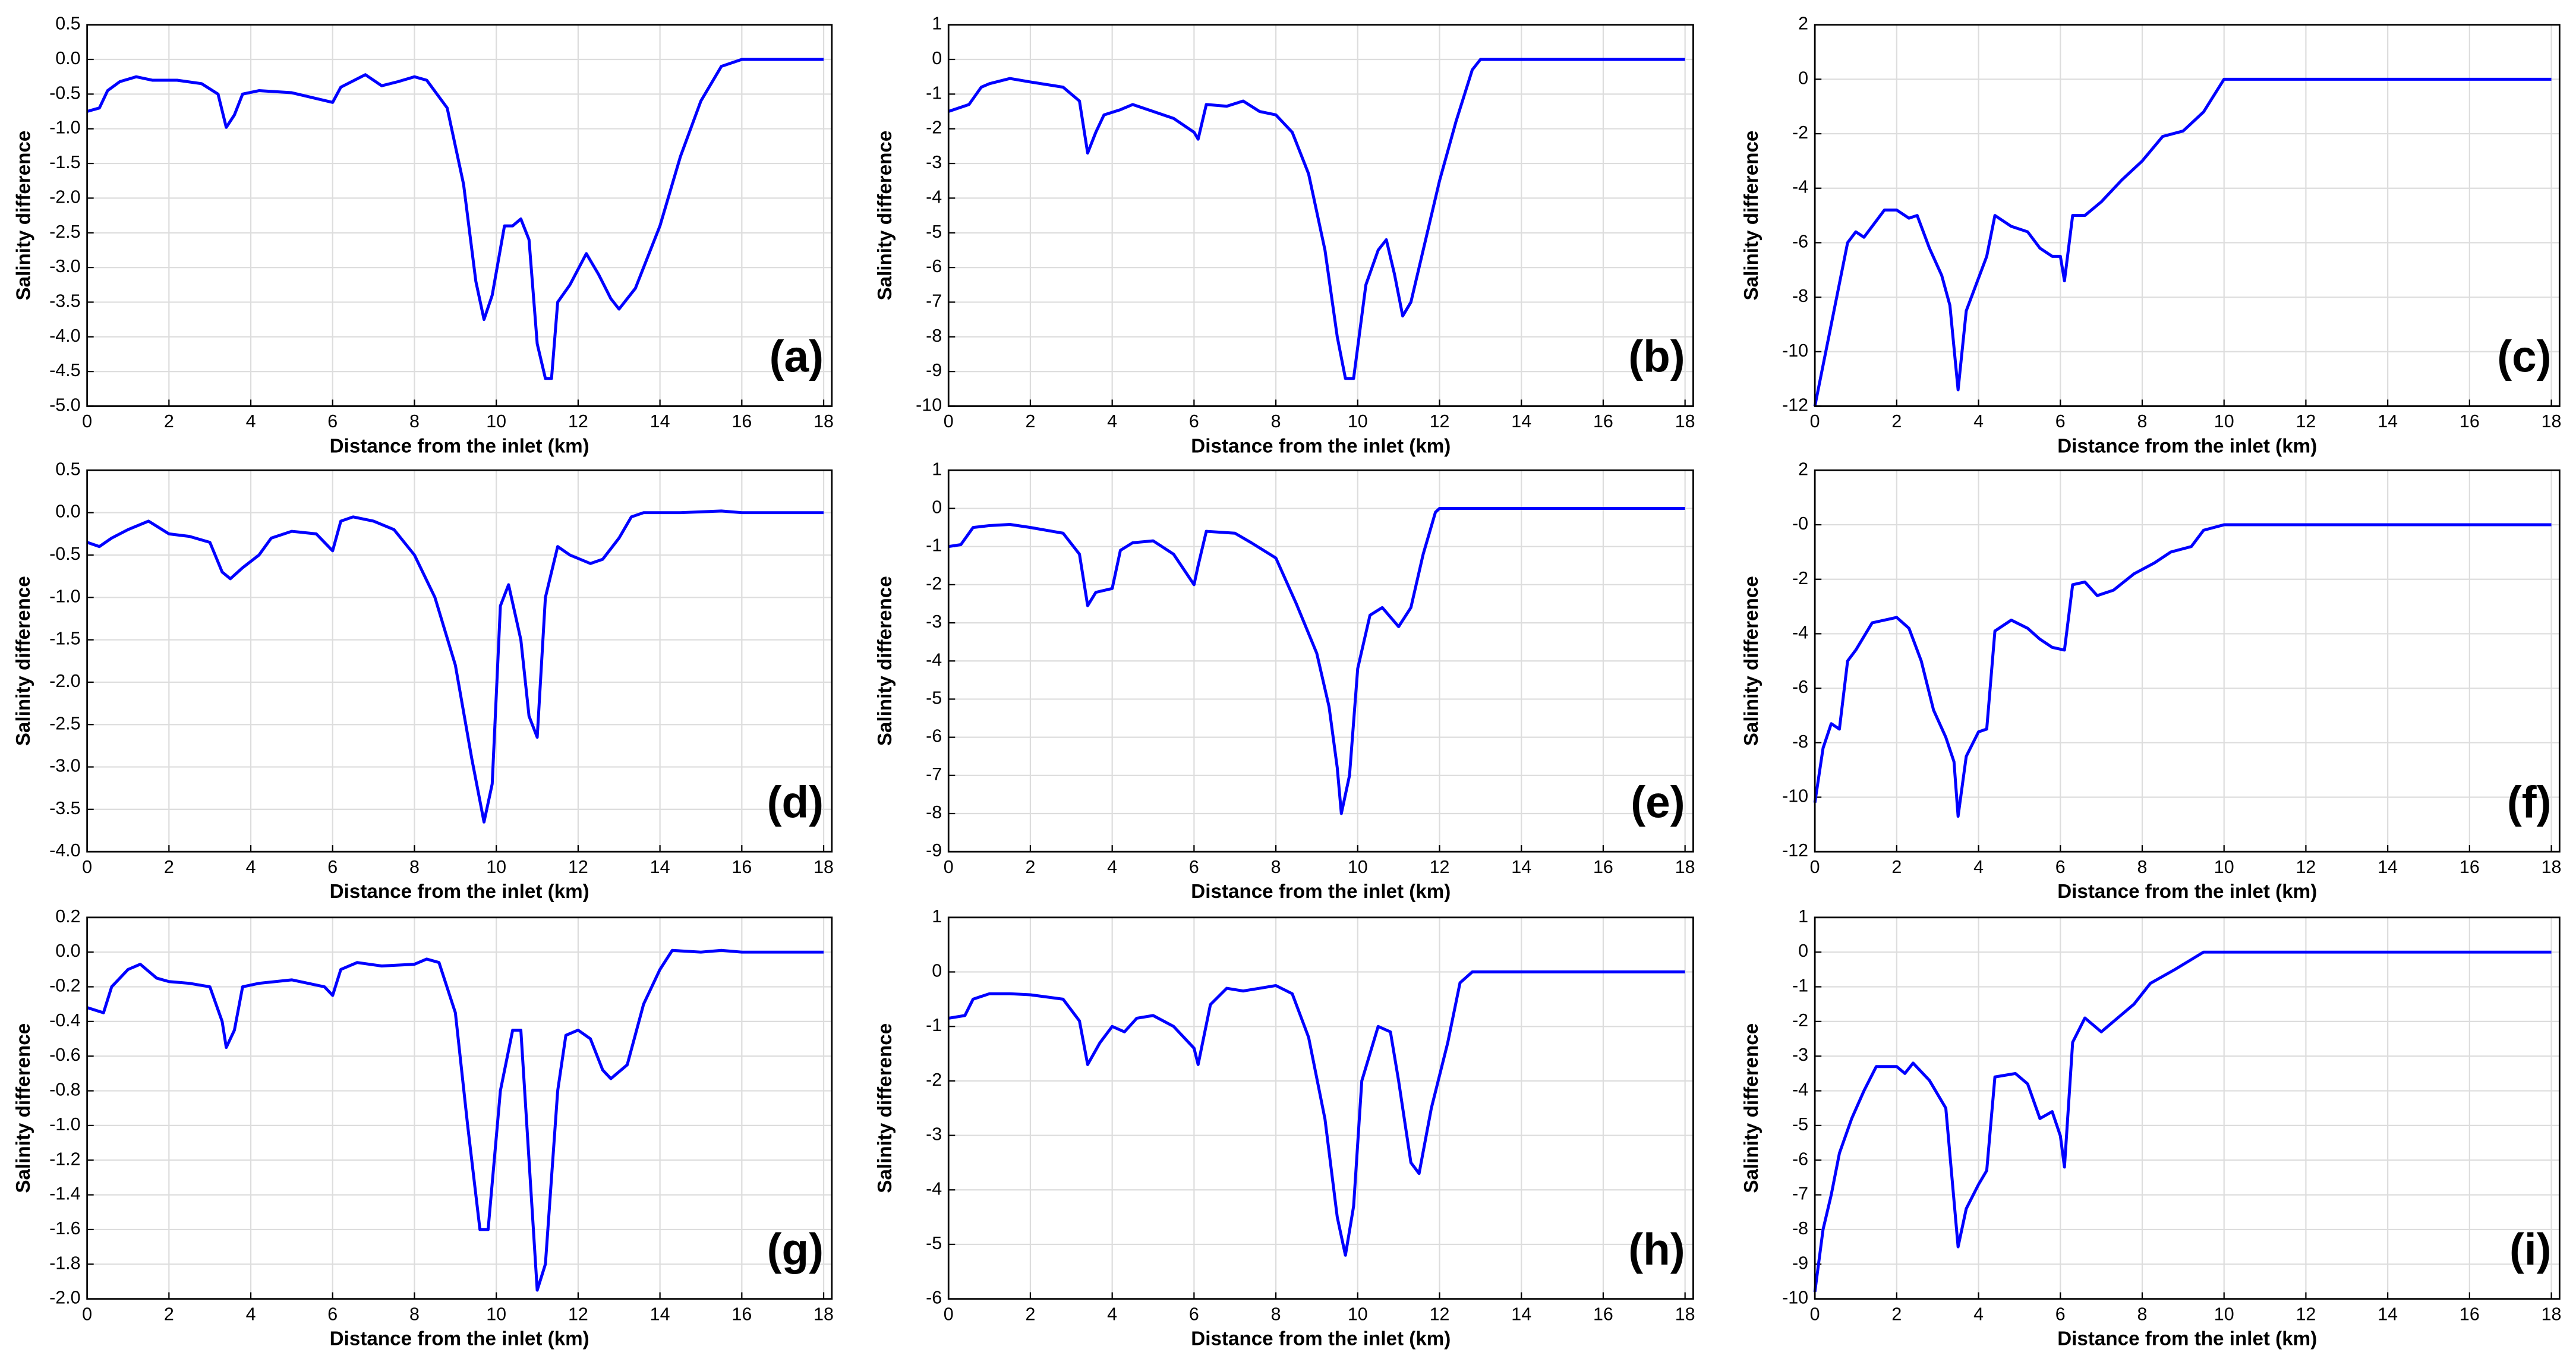  I want to click on y-tick-label: -1.8, so click(65, 1263).